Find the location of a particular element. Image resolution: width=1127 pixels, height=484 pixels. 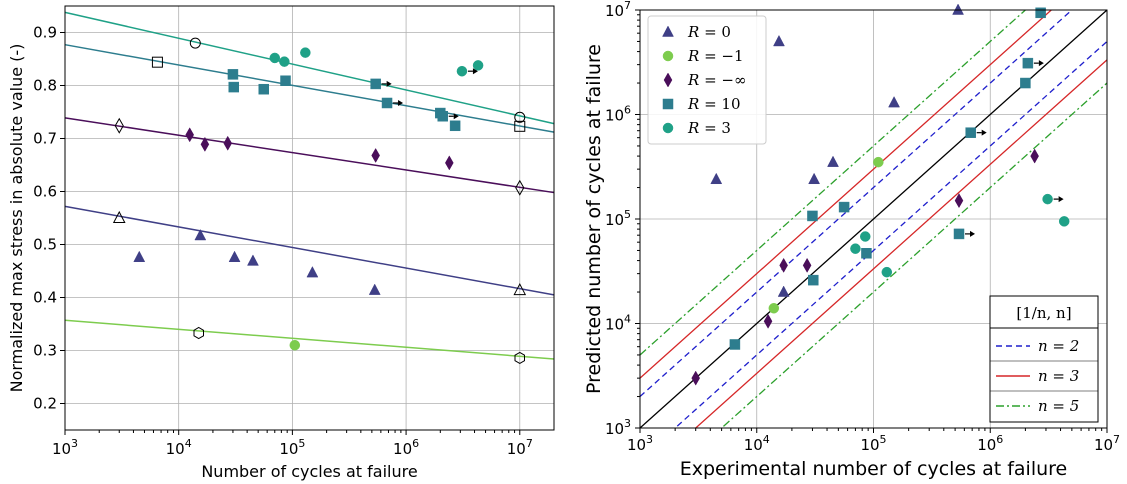

band-legend-label: n = 3 is located at coordinates (1058, 376).